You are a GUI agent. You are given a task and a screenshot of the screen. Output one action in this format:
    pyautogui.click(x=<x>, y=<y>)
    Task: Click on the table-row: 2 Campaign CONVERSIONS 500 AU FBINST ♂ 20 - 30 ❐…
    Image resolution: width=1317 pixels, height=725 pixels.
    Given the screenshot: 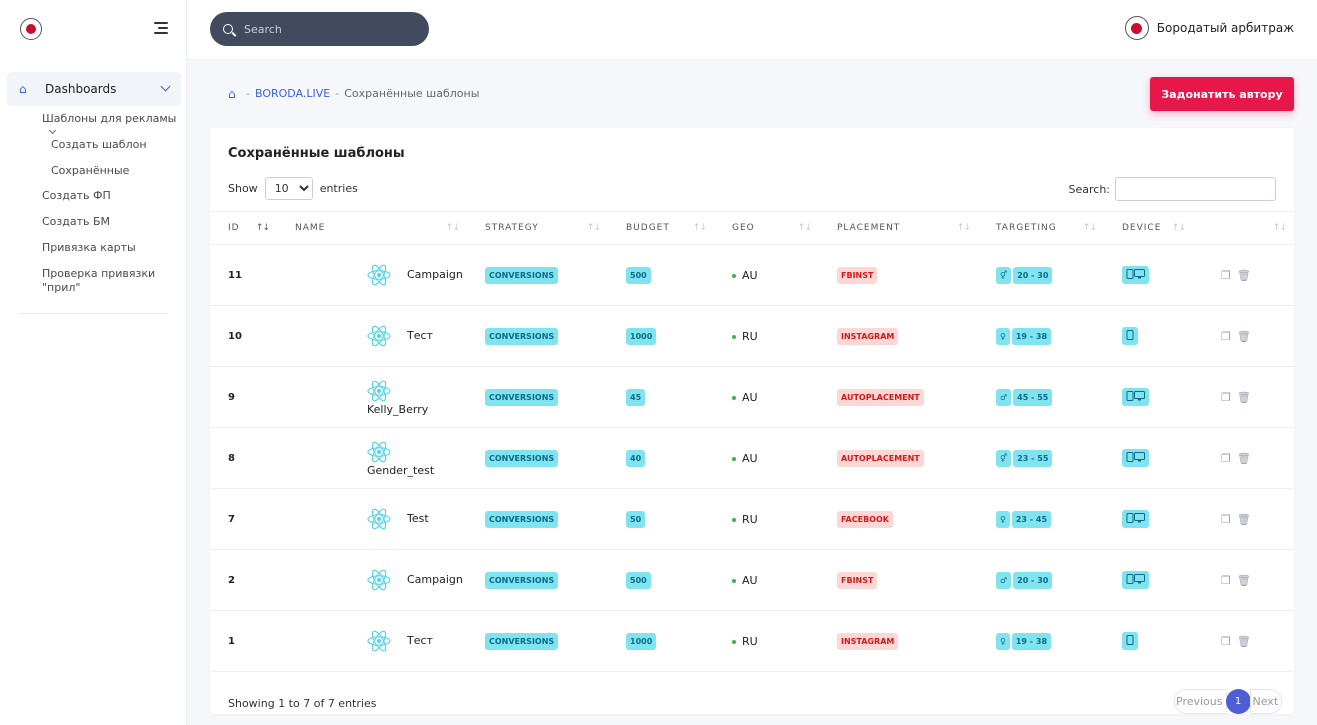 What is the action you would take?
    pyautogui.click(x=752, y=580)
    